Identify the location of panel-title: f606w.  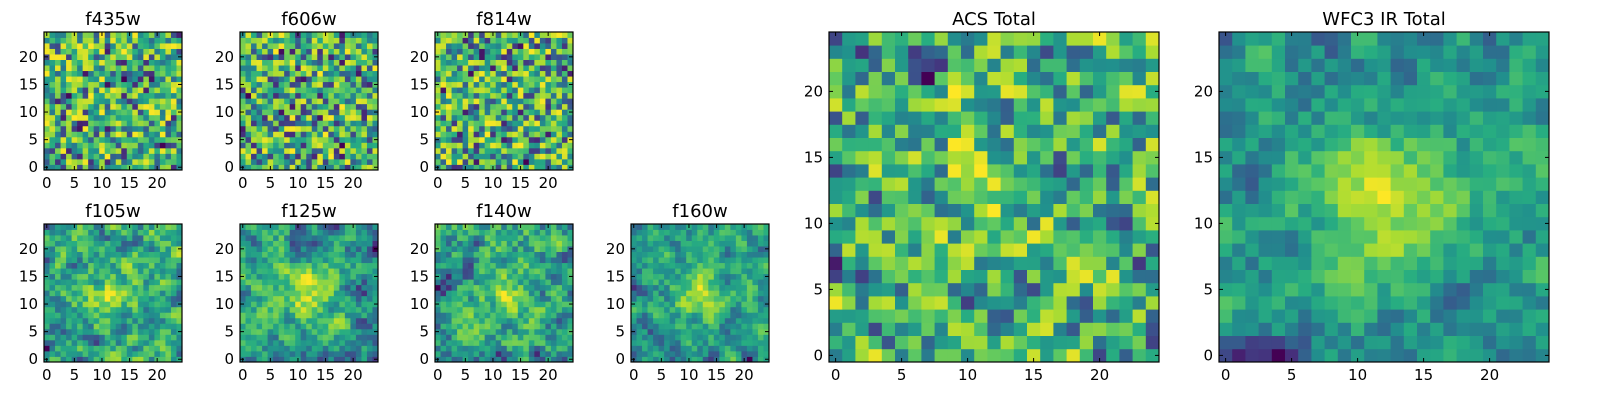
(308, 19).